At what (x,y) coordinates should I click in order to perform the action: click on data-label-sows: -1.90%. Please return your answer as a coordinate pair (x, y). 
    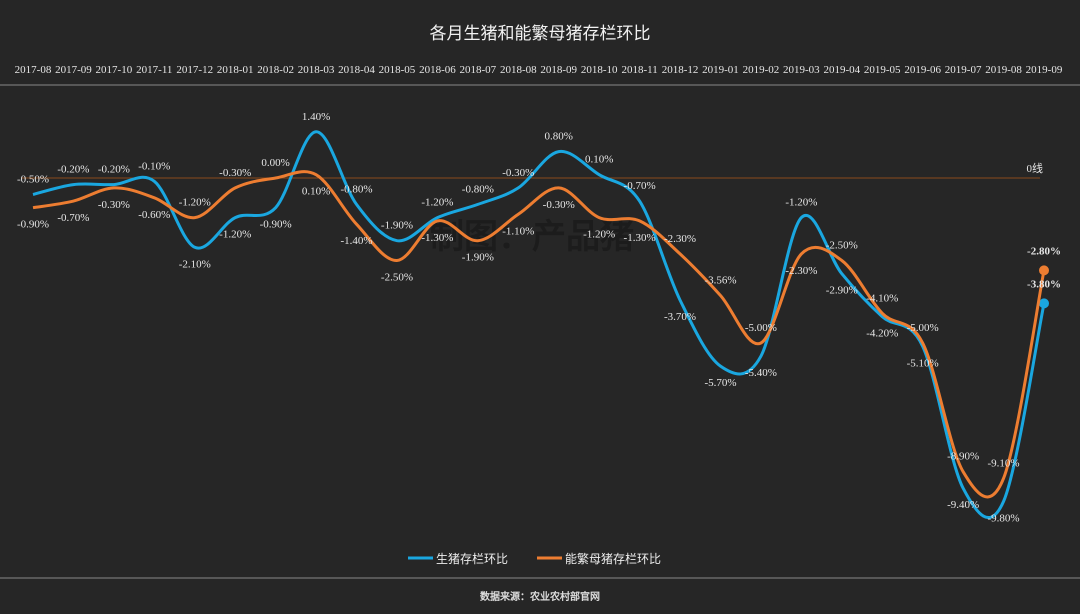
    Looking at the image, I should click on (478, 258).